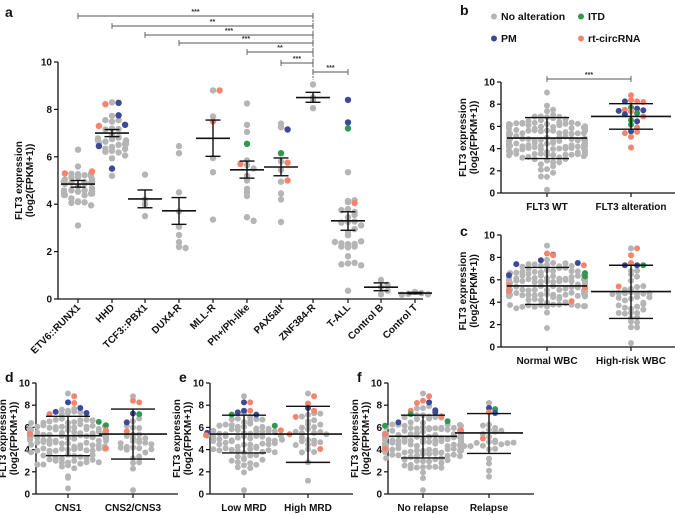  What do you see at coordinates (167, 319) in the screenshot?
I see `x-tick-label: DUX4-R` at bounding box center [167, 319].